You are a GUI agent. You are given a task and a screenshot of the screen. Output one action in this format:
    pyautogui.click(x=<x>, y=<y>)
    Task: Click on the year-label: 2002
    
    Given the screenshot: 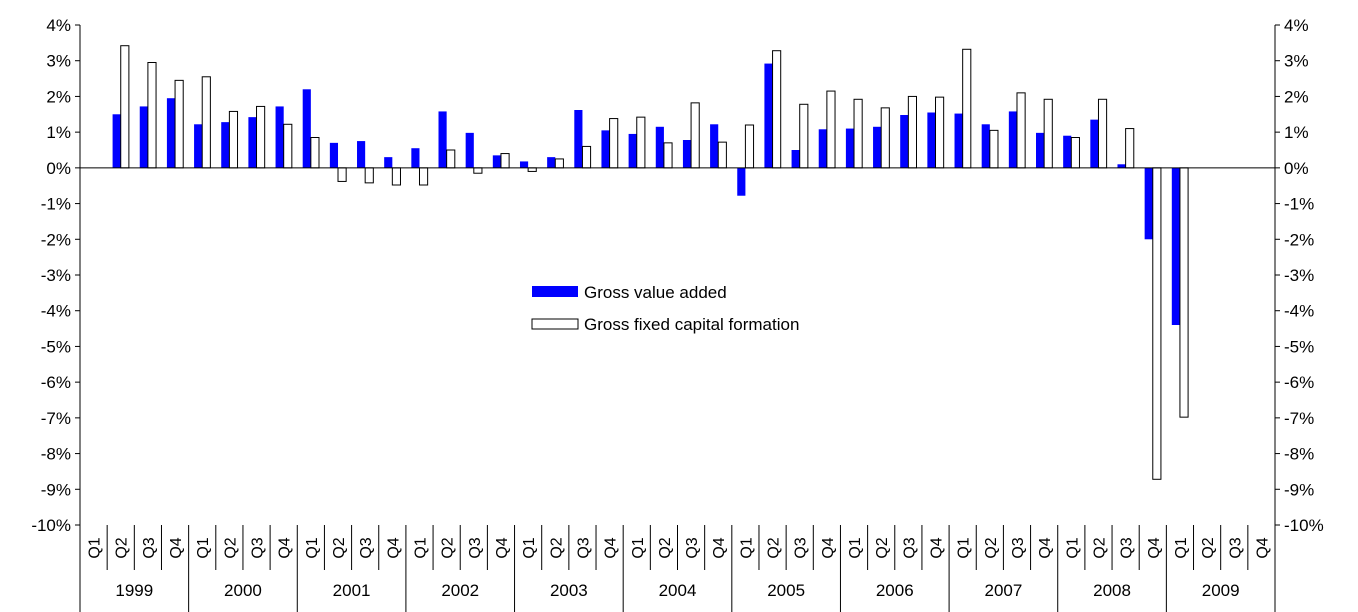 What is the action you would take?
    pyautogui.click(x=460, y=590)
    